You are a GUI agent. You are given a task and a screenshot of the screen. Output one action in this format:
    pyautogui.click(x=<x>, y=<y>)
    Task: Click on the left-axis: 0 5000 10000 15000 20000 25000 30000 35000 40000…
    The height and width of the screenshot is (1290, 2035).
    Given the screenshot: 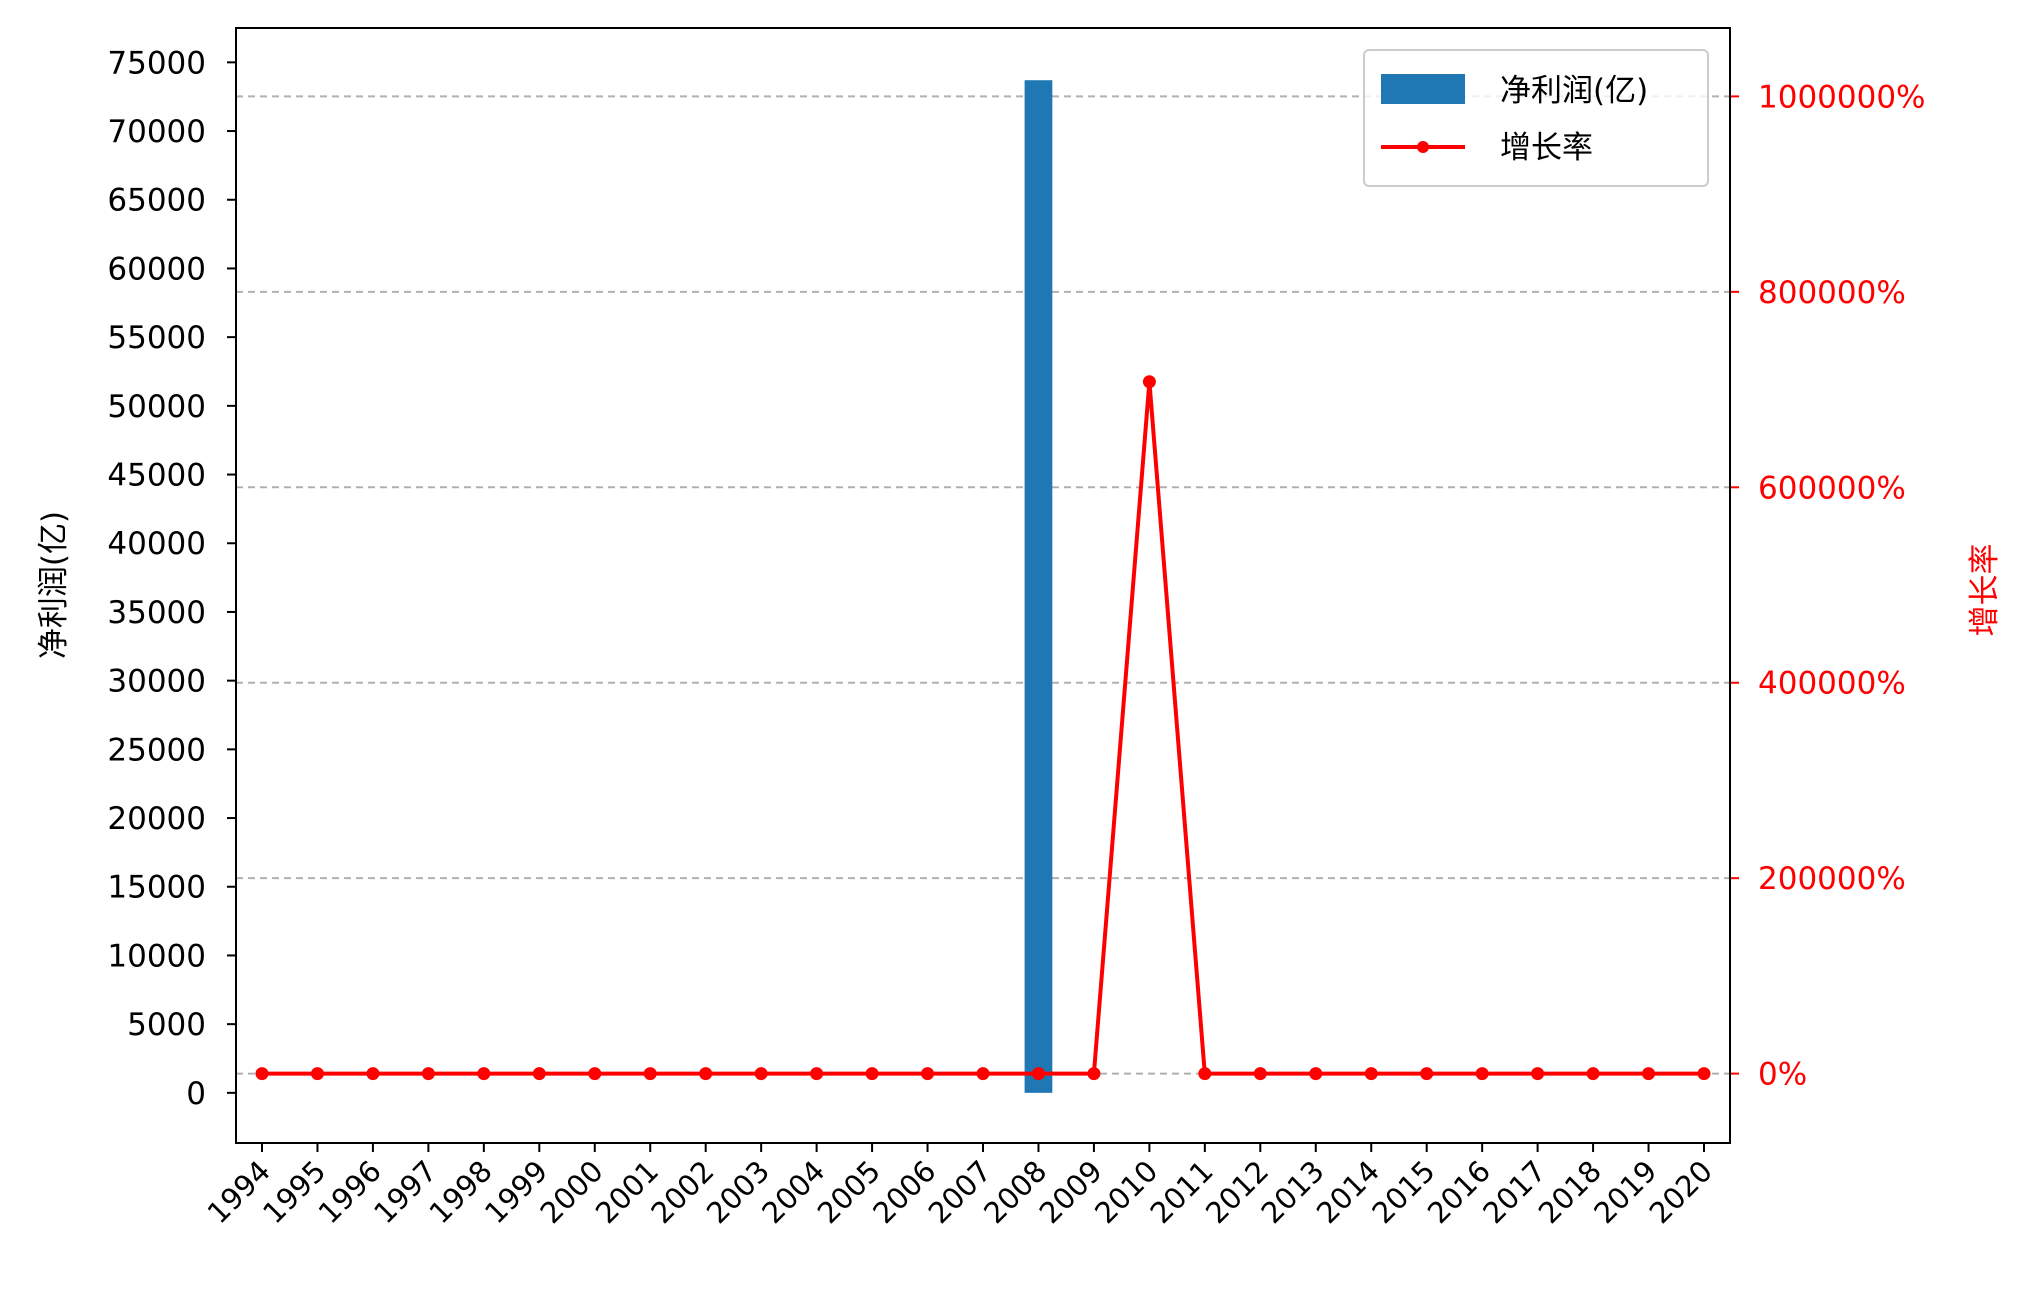 What is the action you would take?
    pyautogui.click(x=171, y=578)
    